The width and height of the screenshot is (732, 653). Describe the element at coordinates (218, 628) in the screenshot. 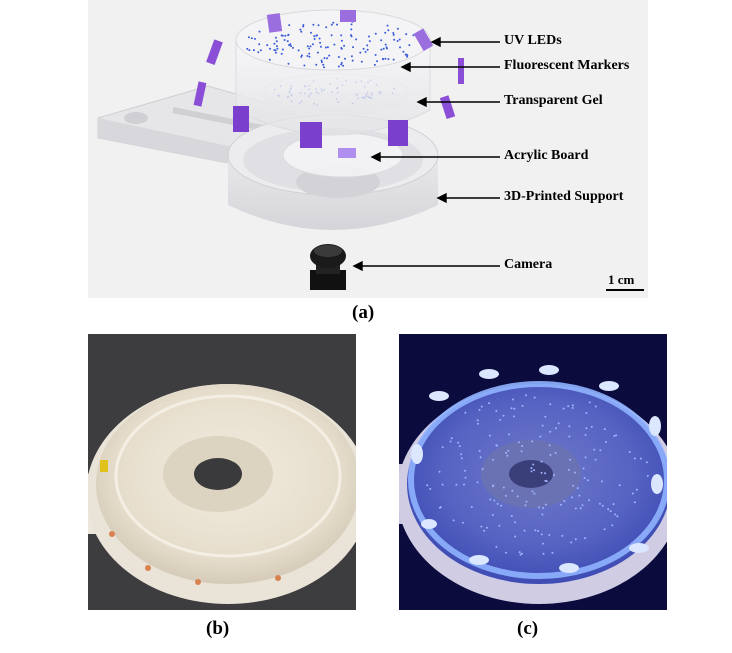

I see `caption-b: (b)` at that location.